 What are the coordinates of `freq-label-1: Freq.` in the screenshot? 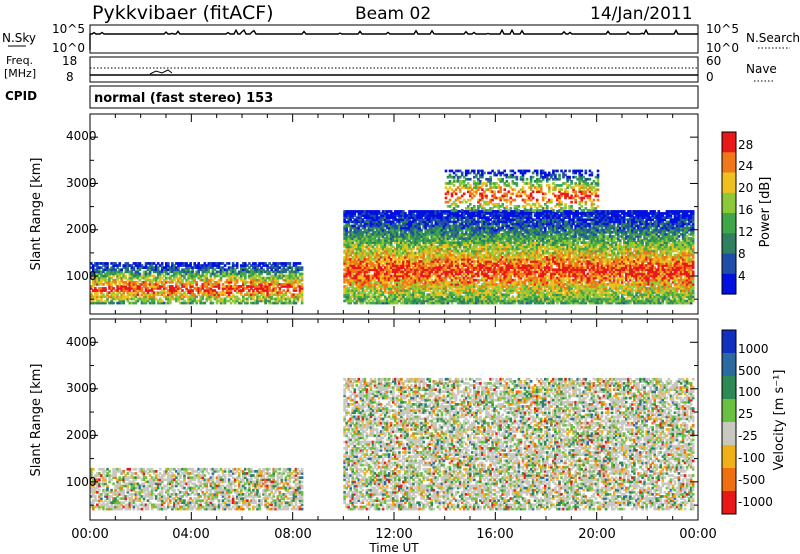 It's located at (19, 60).